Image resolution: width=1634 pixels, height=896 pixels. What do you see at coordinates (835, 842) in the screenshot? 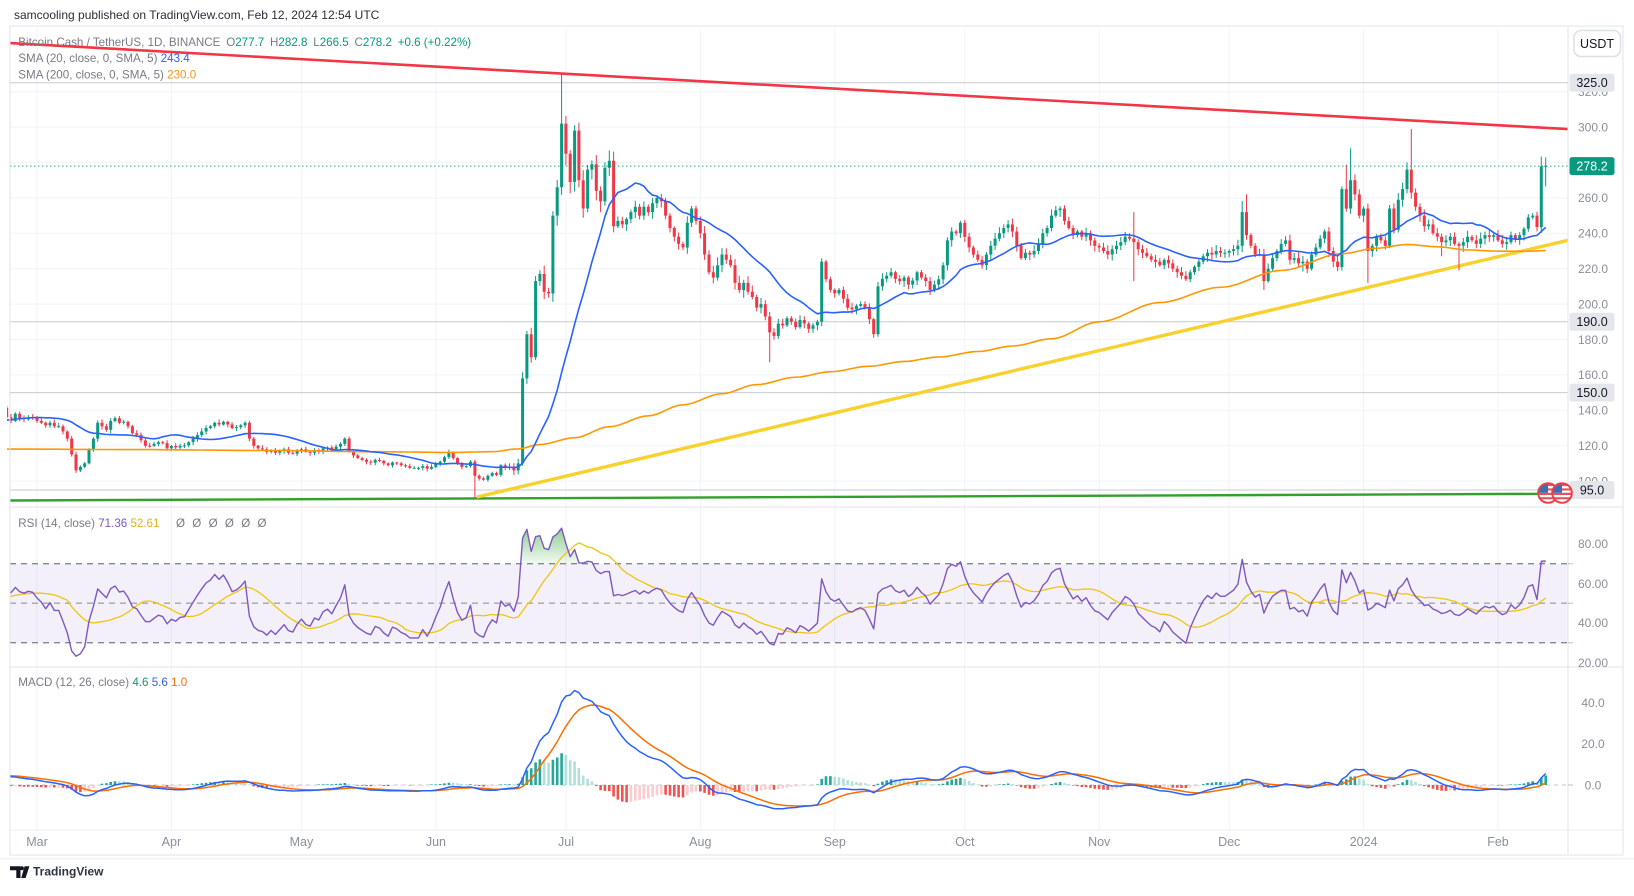
I see `svg-text: Sep` at bounding box center [835, 842].